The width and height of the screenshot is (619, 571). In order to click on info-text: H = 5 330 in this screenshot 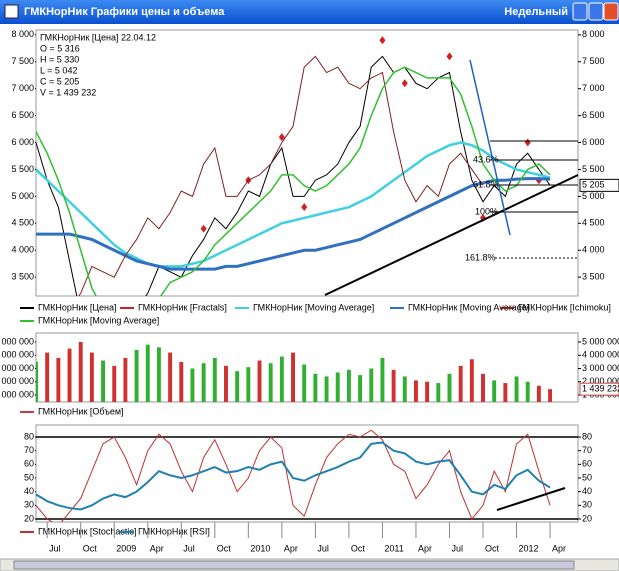, I will do `click(59, 59)`.